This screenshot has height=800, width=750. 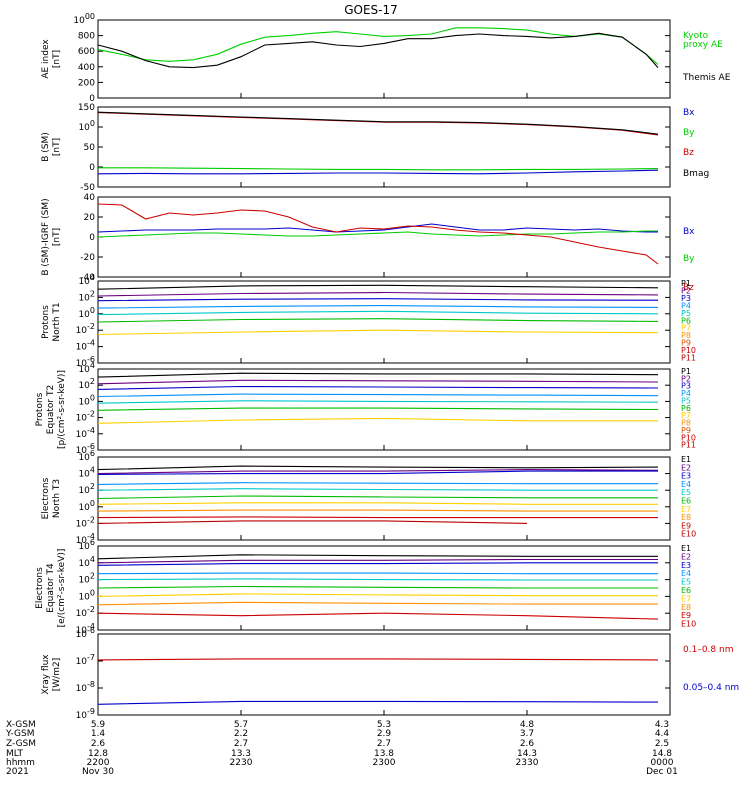 I want to click on y-axis-label: Electrons, so click(x=46, y=498).